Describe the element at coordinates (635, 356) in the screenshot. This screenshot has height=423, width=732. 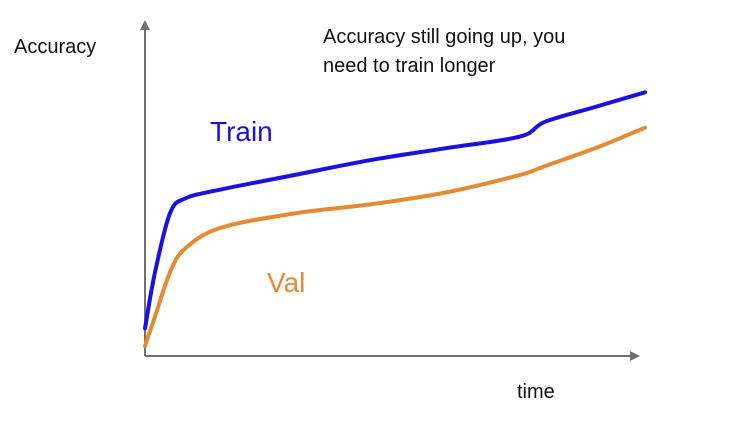
I see `x-axis-arrow` at that location.